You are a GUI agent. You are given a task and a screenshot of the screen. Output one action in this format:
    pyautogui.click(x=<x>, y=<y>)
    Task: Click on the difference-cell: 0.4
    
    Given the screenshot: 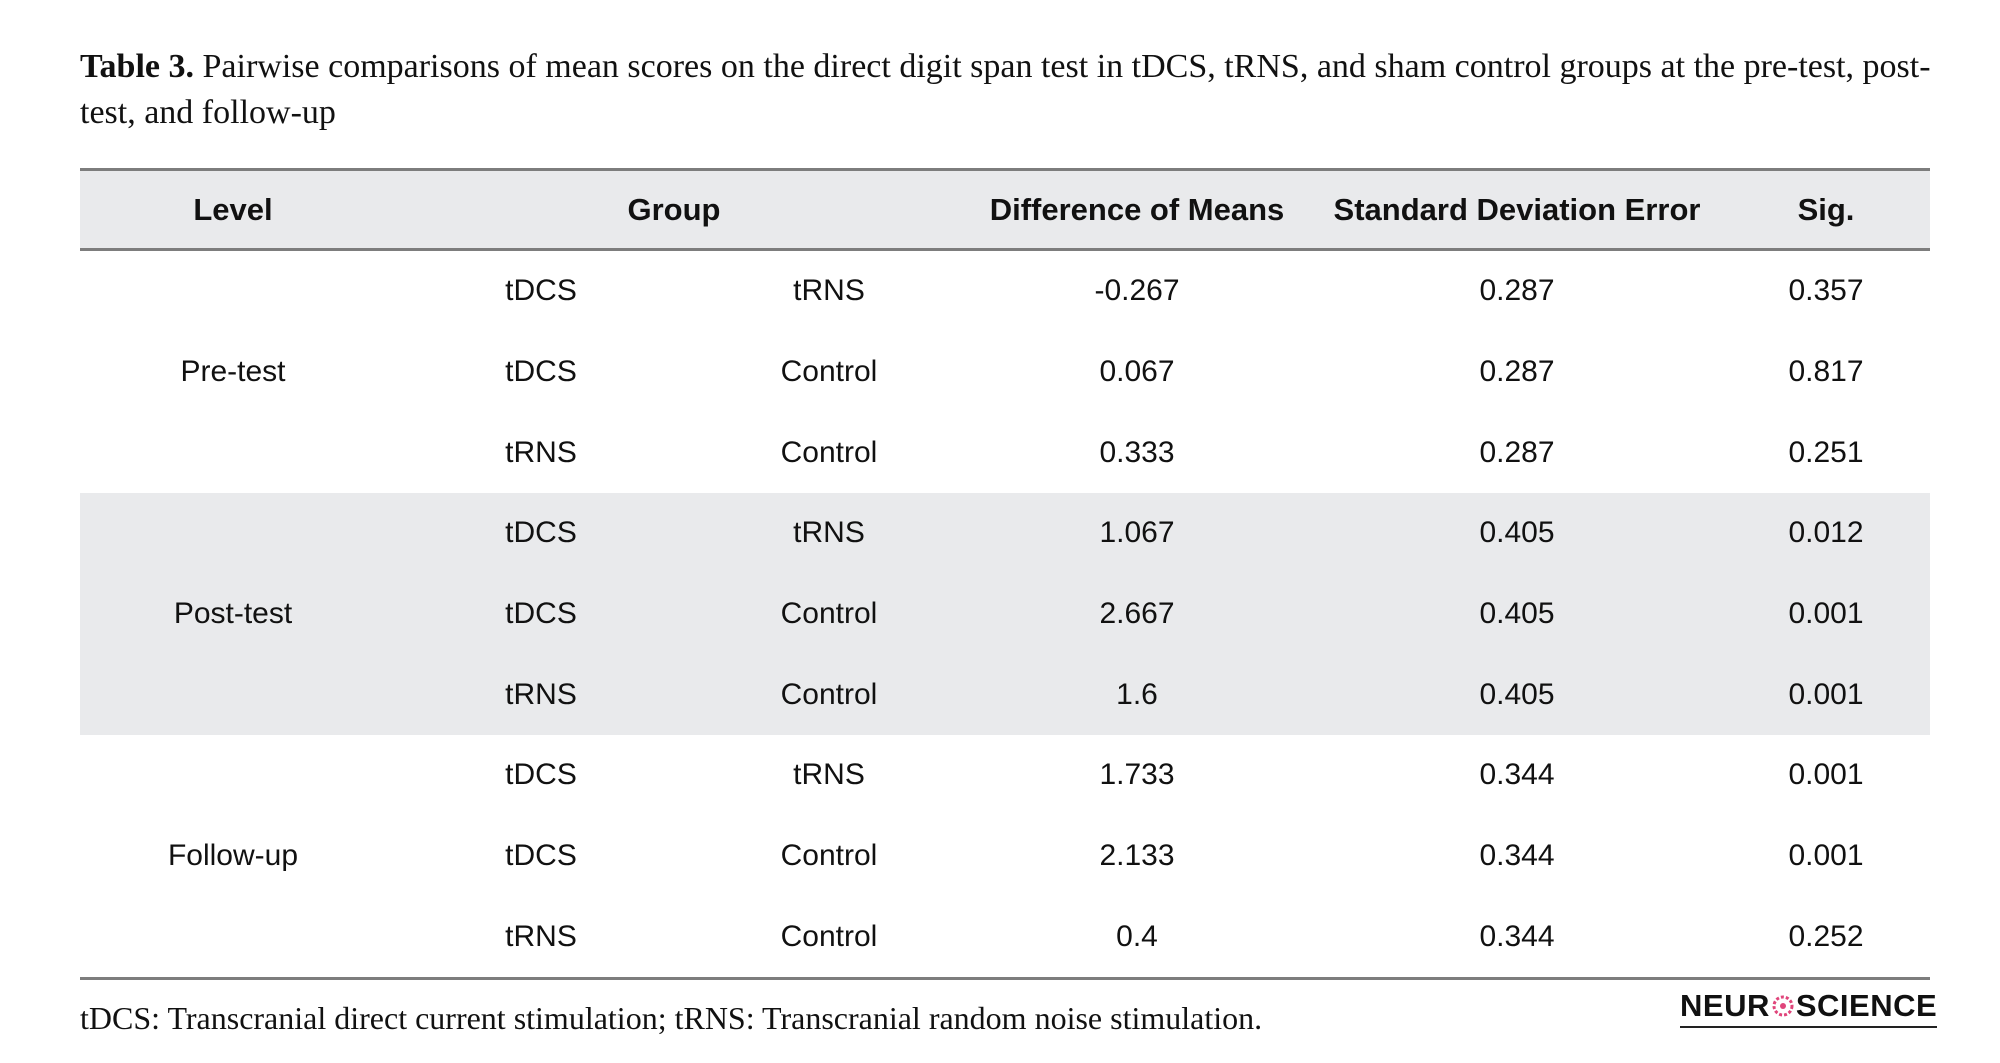 What is the action you would take?
    pyautogui.click(x=1137, y=936)
    